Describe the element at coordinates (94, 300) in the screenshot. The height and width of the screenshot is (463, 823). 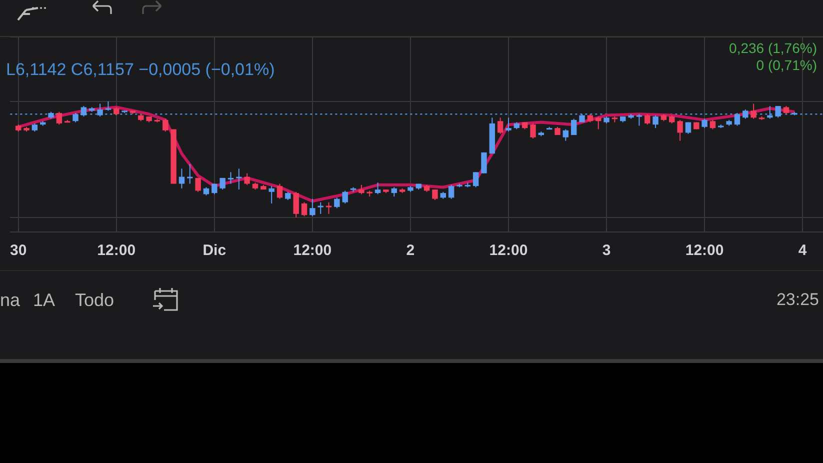
I see `text: Todo` at that location.